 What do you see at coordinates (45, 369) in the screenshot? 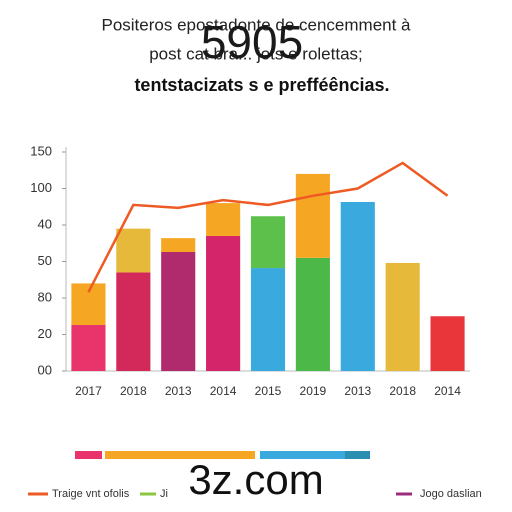
I see `y-tick-label: 00` at bounding box center [45, 369].